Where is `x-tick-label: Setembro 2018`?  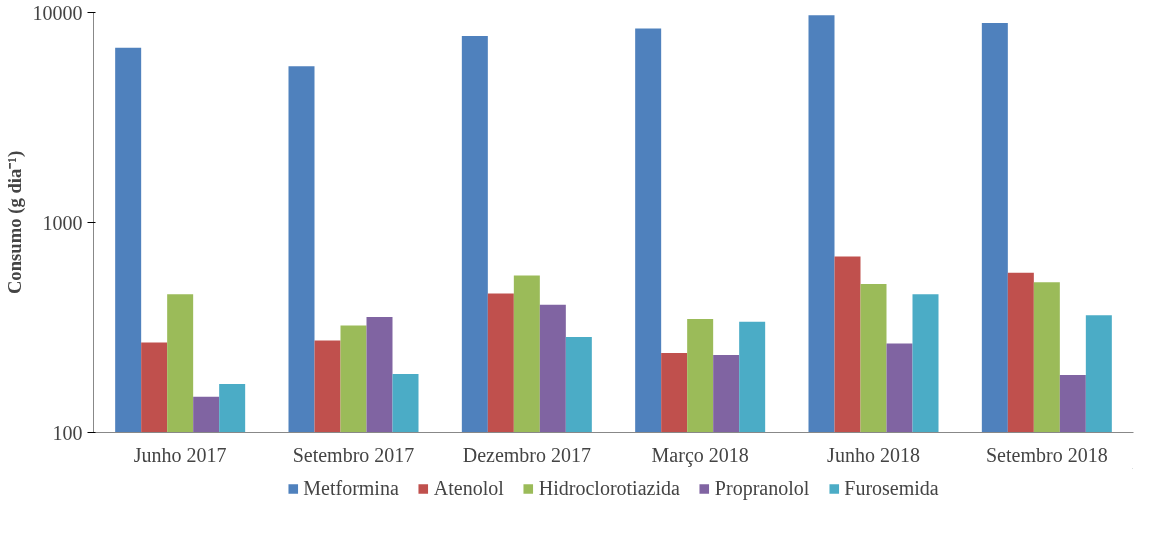 x-tick-label: Setembro 2018 is located at coordinates (1047, 454).